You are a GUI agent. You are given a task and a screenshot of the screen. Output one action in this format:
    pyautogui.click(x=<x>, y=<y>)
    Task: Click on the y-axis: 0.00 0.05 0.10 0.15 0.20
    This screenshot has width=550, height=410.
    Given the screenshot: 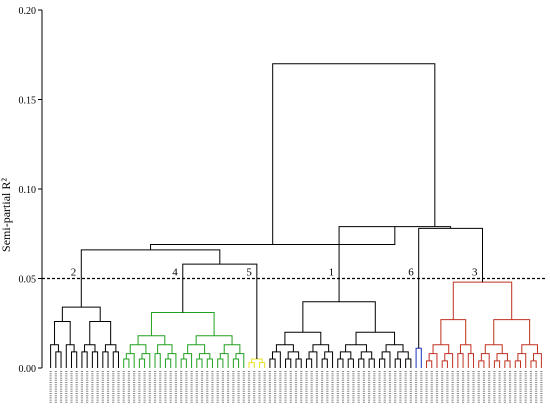 What is the action you would take?
    pyautogui.click(x=31, y=190)
    